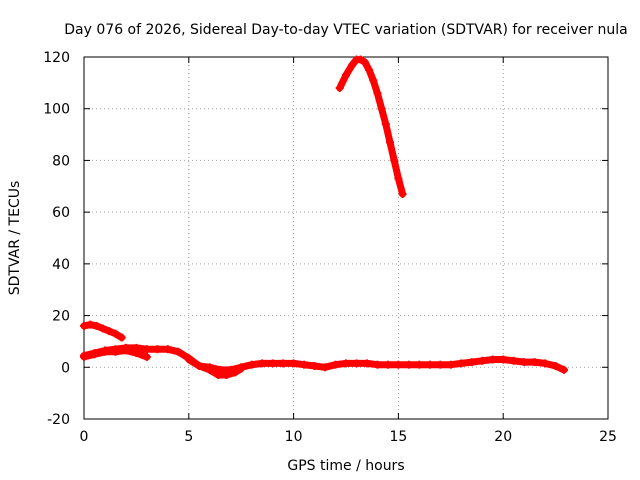  Describe the element at coordinates (61, 213) in the screenshot. I see `y-tick-label: 60` at that location.